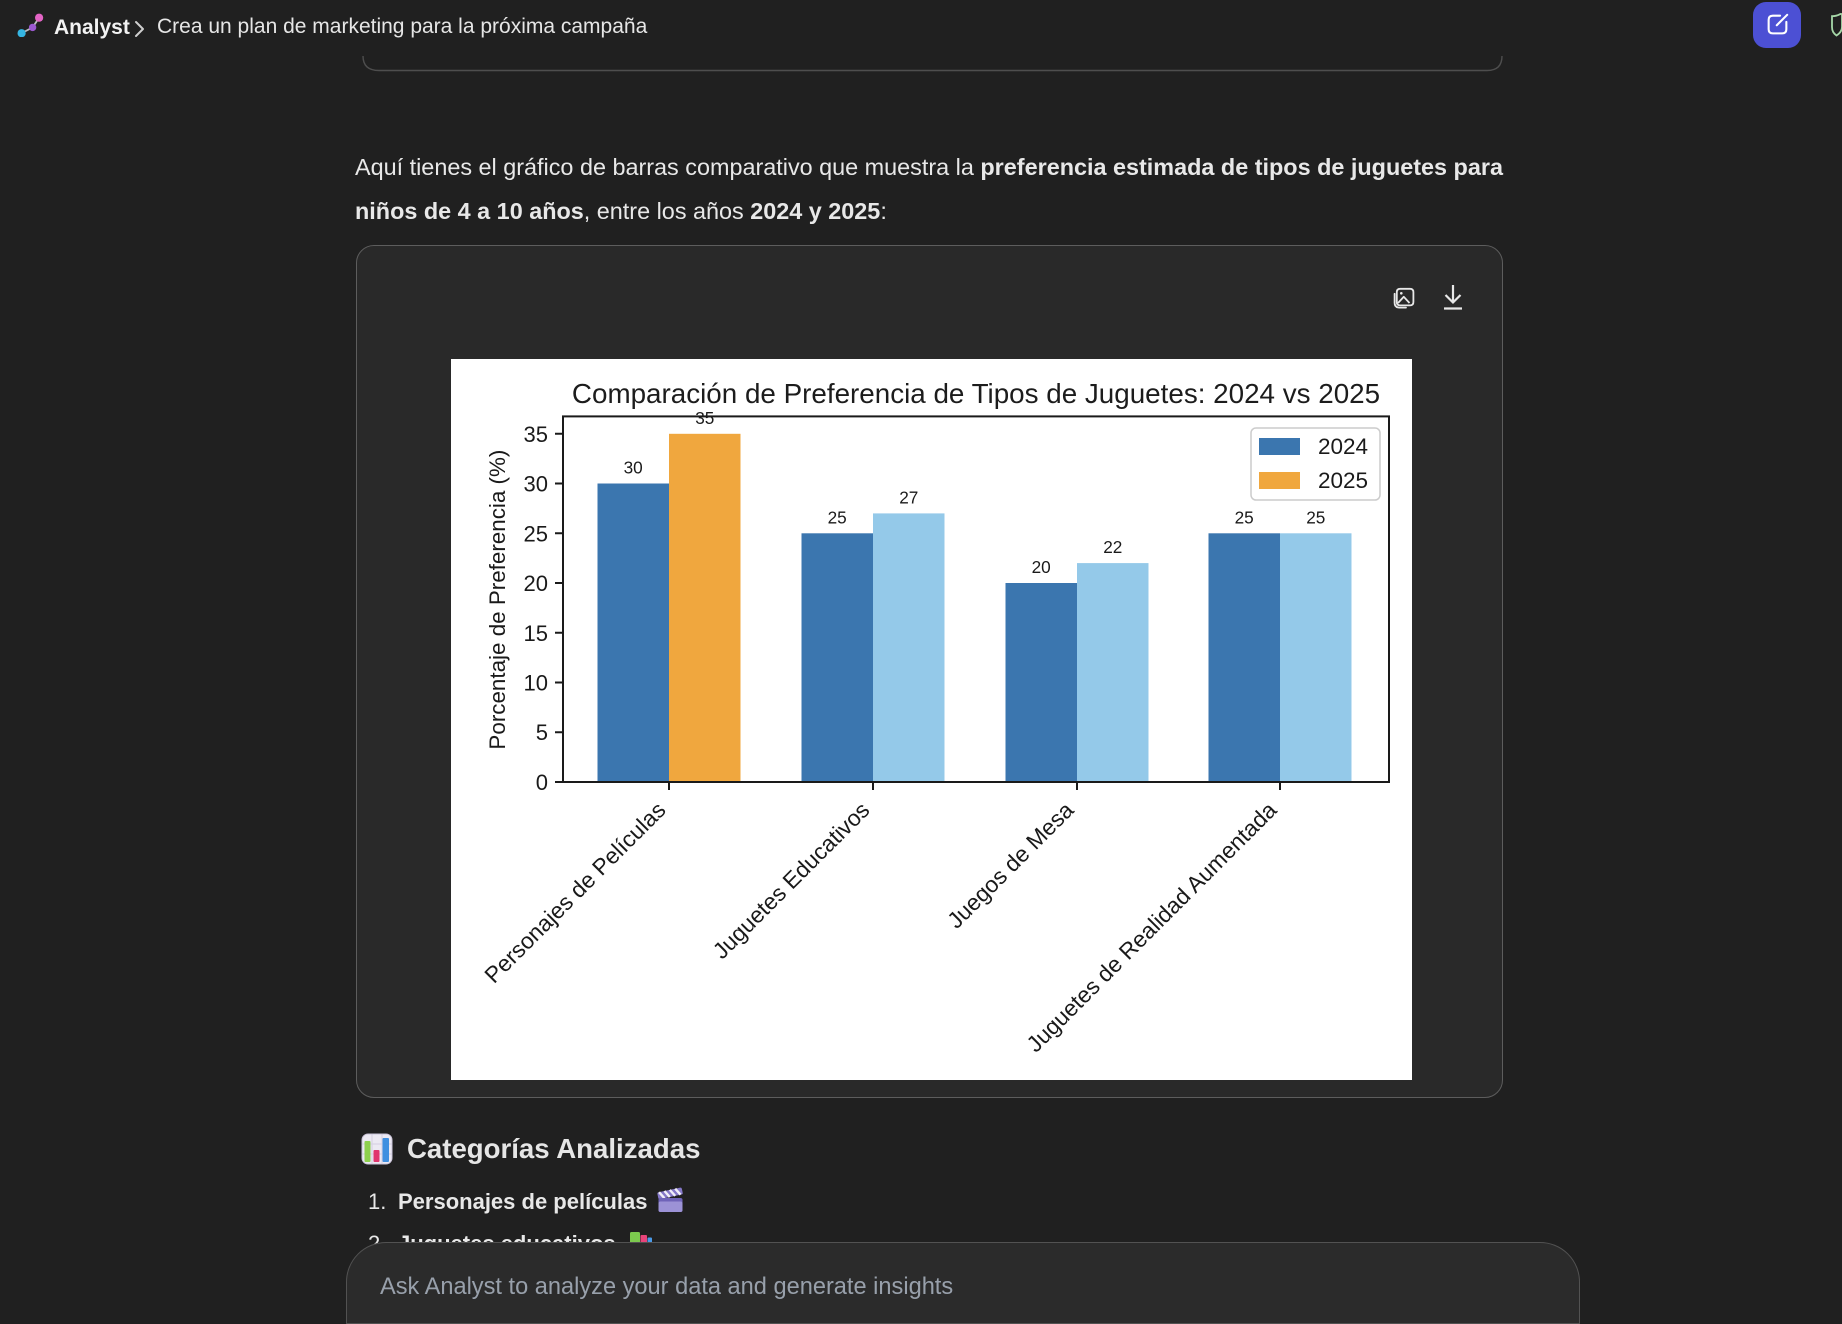 The height and width of the screenshot is (1324, 1842). What do you see at coordinates (574, 892) in the screenshot?
I see `svg-text: Personajes de Películas` at bounding box center [574, 892].